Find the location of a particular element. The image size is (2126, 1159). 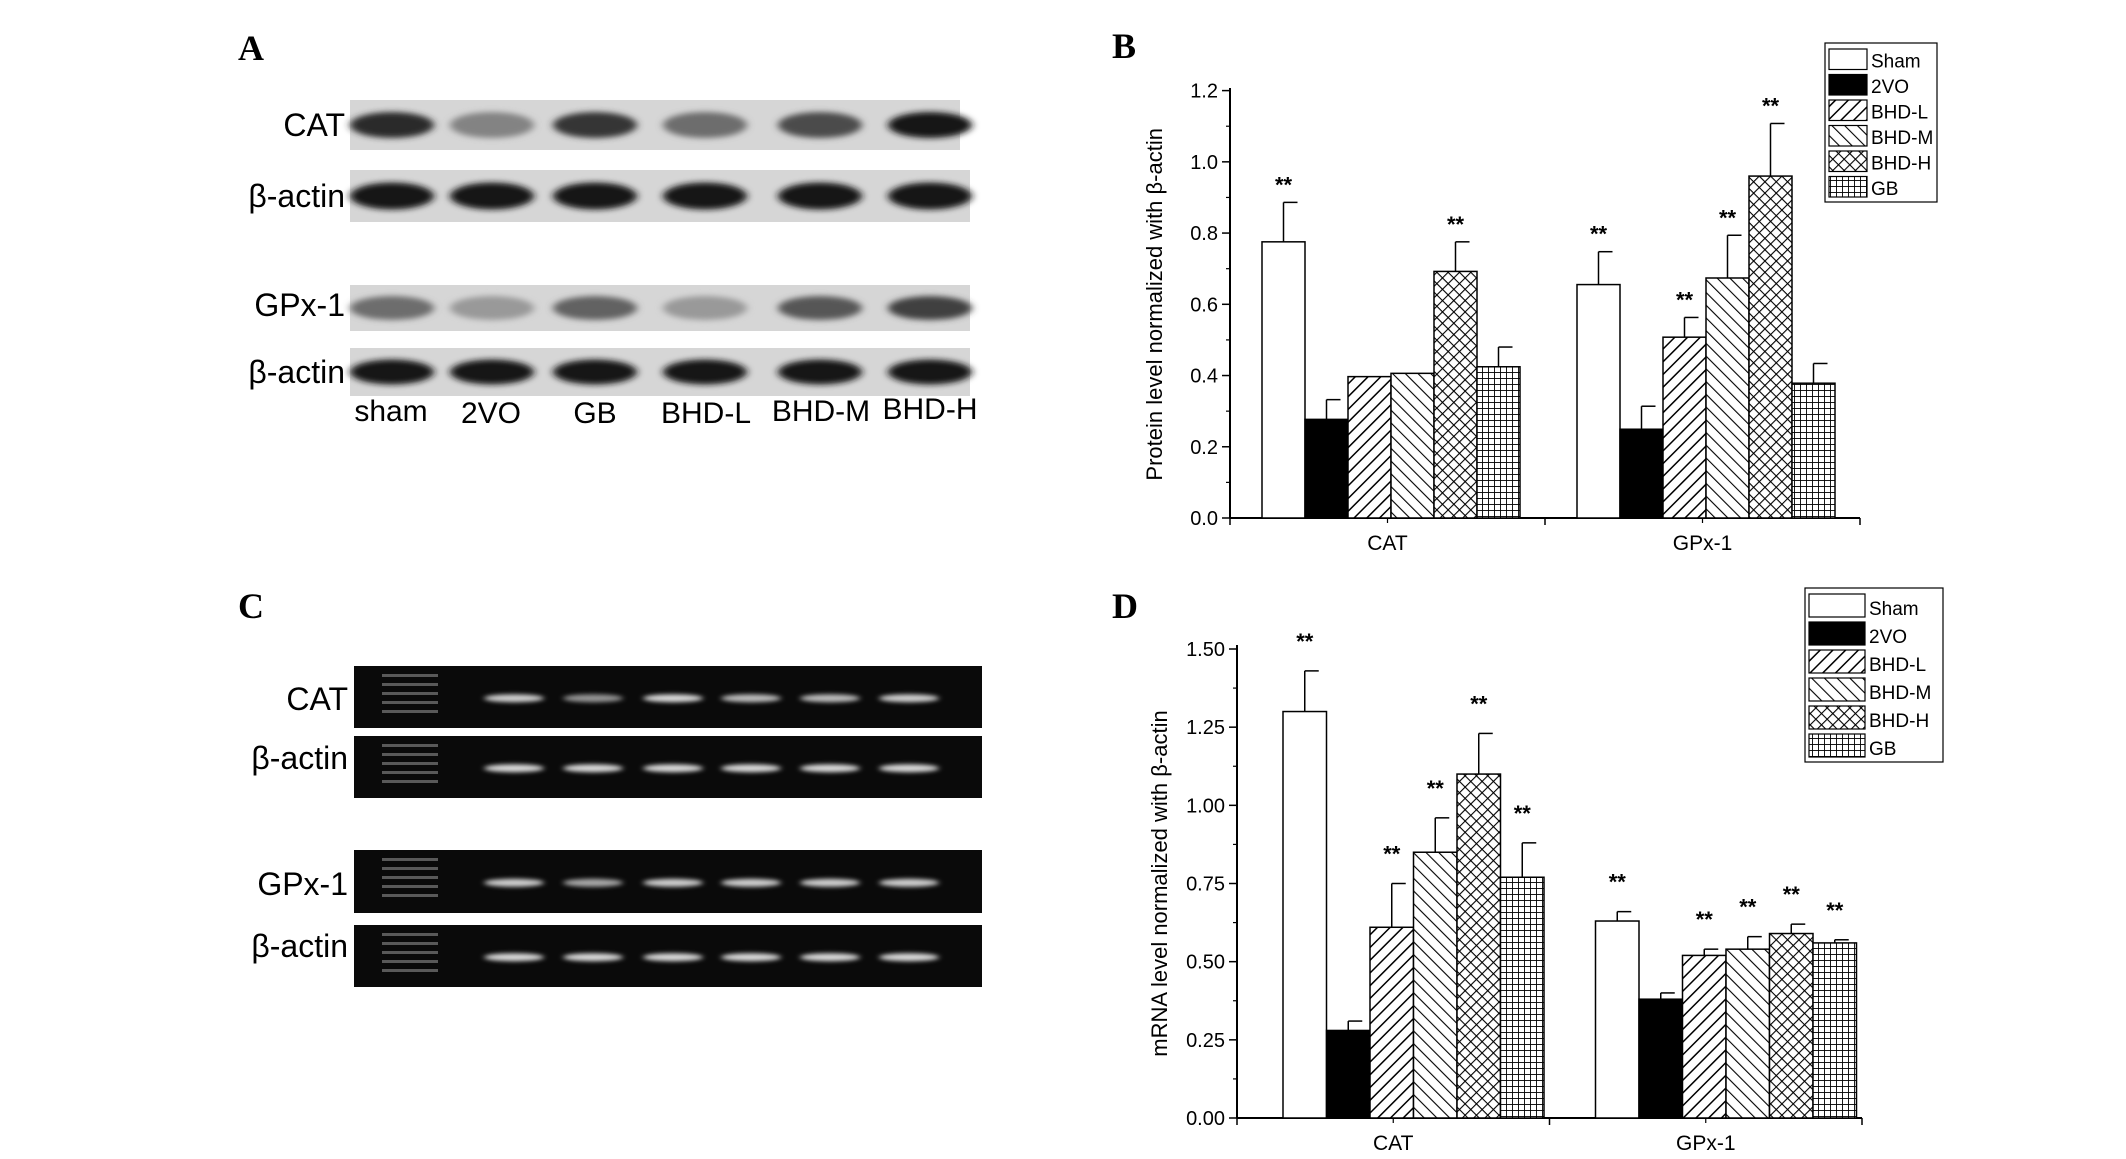

y-tick-label: 1.00 is located at coordinates (1205, 806).